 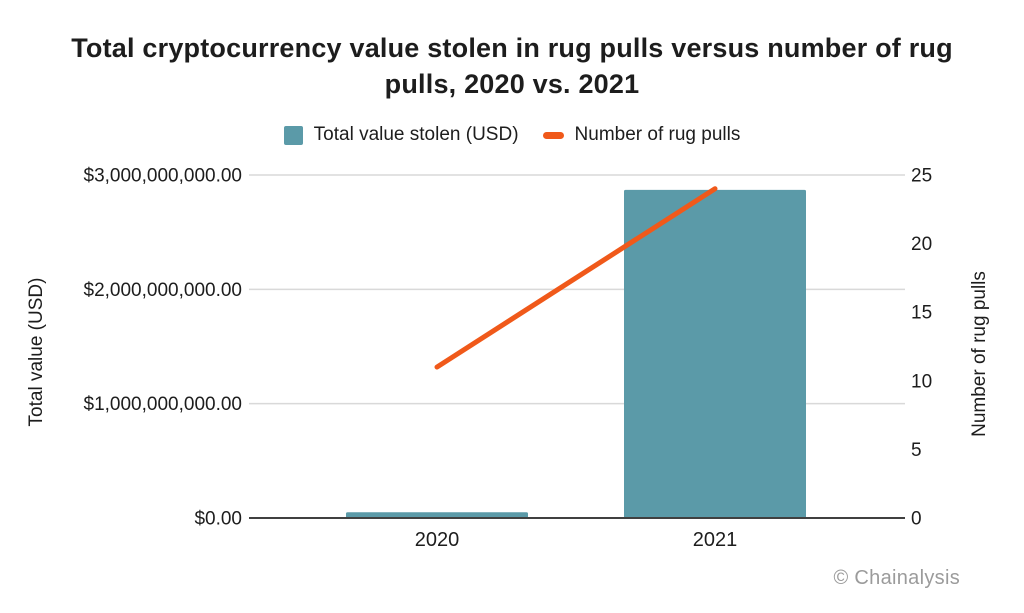 I want to click on bar-2021, so click(x=715, y=353).